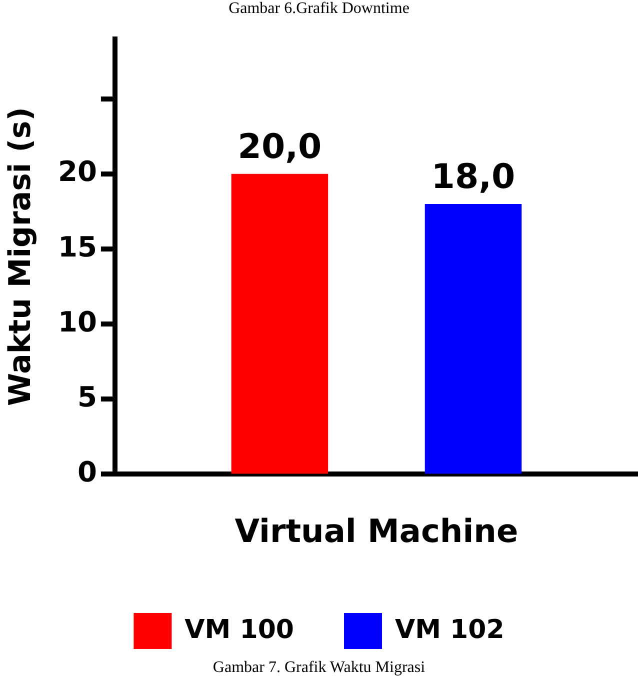 The image size is (638, 679). What do you see at coordinates (473, 176) in the screenshot?
I see `data-label: 18,0` at bounding box center [473, 176].